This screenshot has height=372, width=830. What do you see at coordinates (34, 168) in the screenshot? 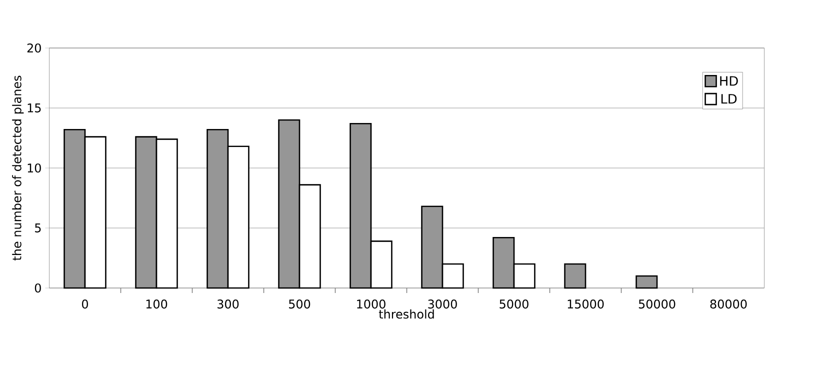
I see `y-tick-label: 10` at bounding box center [34, 168].